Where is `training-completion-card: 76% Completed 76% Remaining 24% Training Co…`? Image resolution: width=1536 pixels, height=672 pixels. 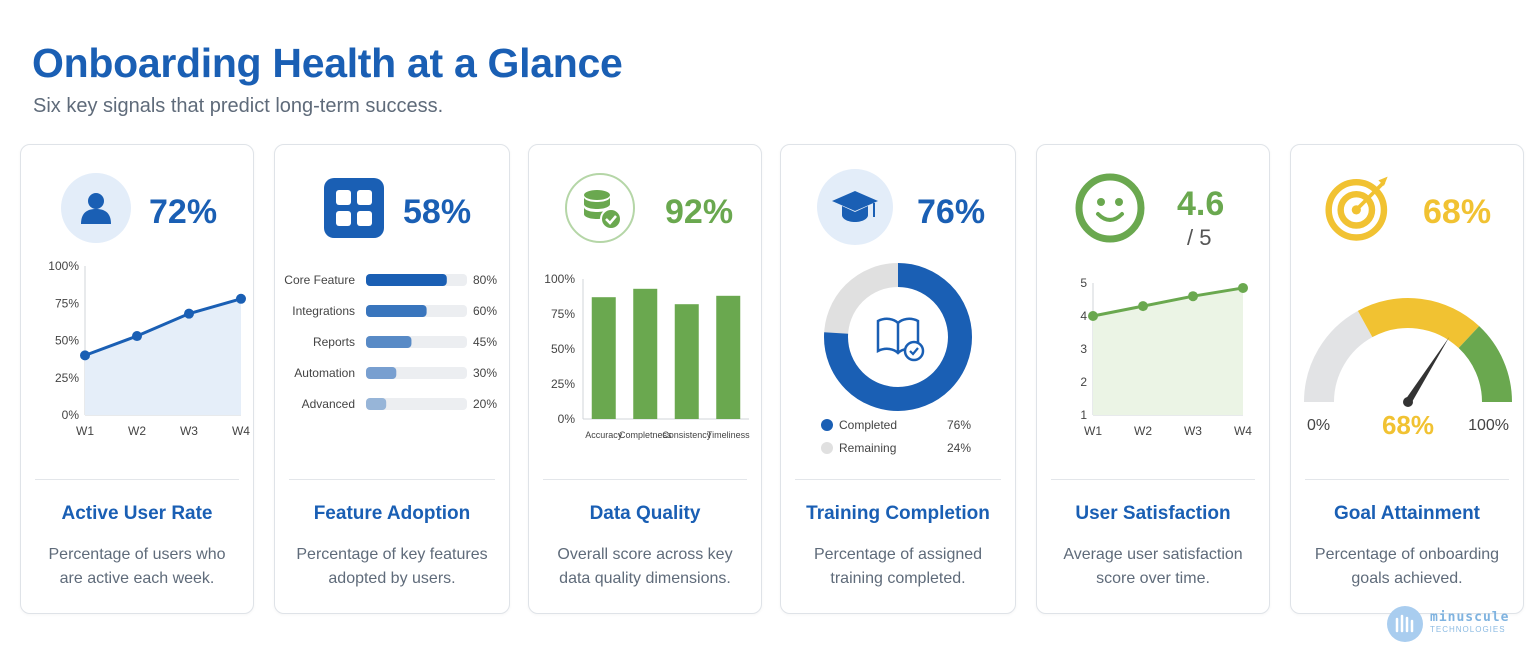
training-completion-card: 76% Completed 76% Remaining 24% Training Co… is located at coordinates (898, 379).